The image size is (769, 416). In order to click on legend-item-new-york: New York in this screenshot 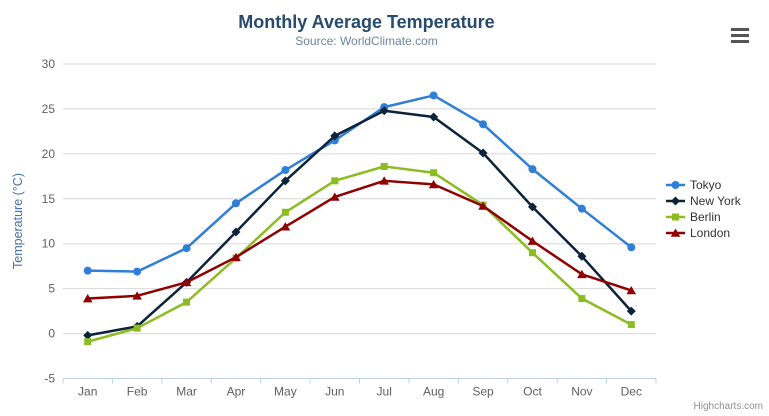, I will do `click(703, 201)`.